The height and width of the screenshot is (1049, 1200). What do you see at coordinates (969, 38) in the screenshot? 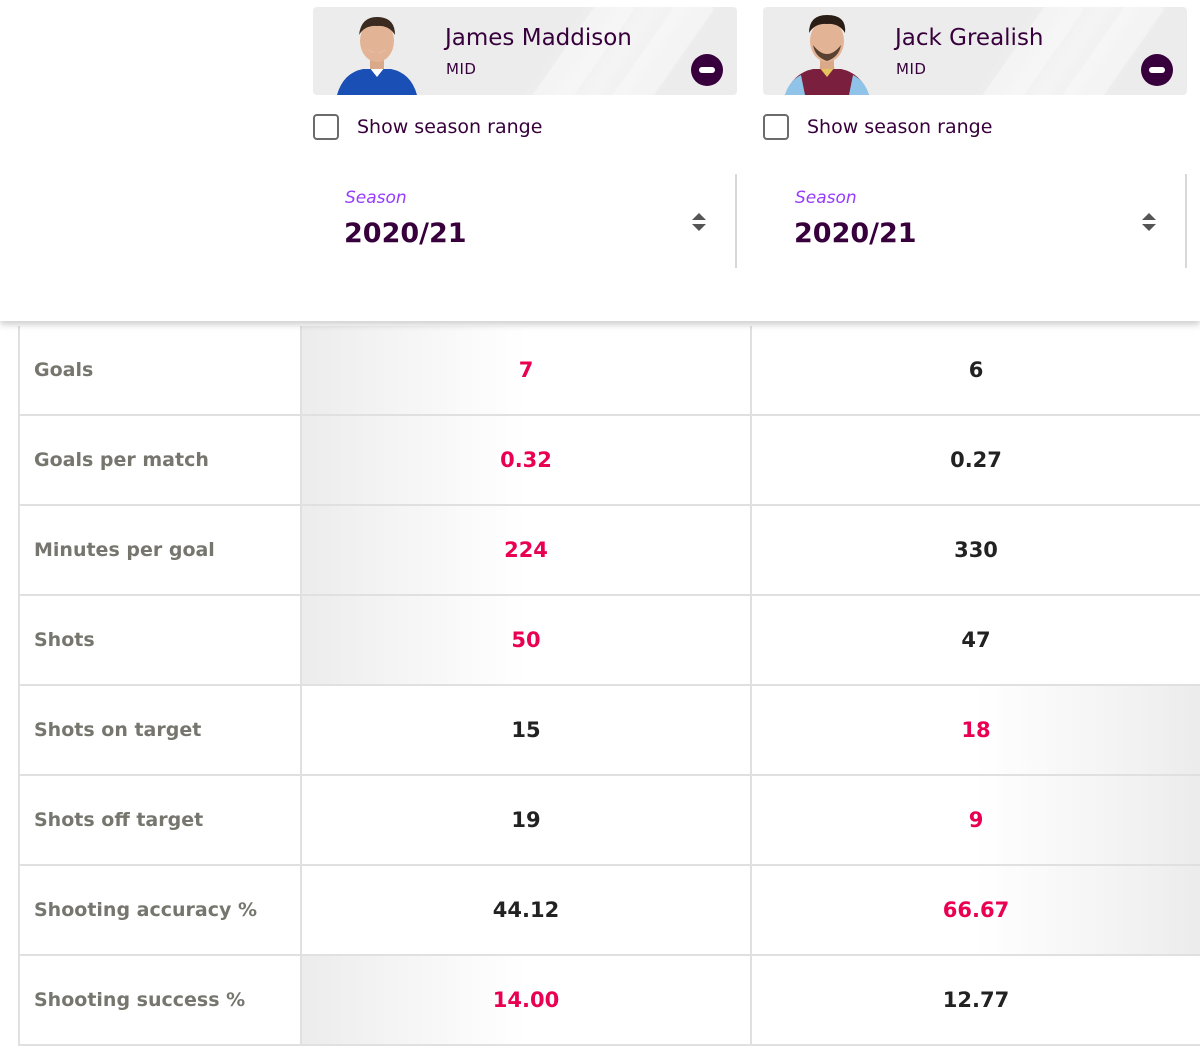
I see `player-name: Jack Grealish` at bounding box center [969, 38].